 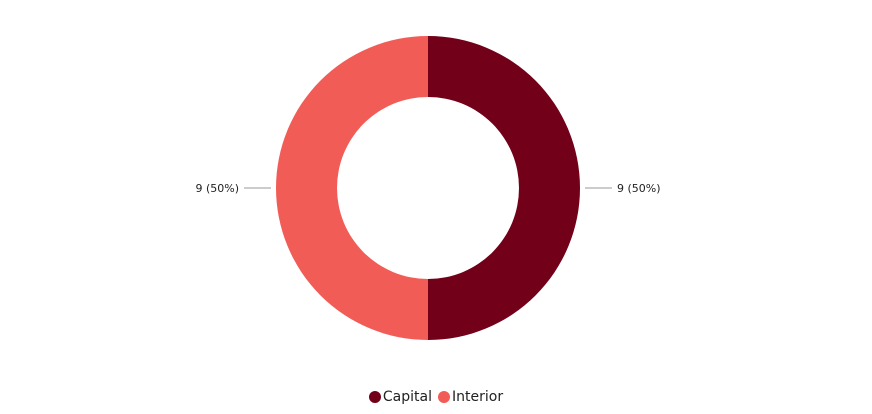 What do you see at coordinates (639, 188) in the screenshot?
I see `data-label-capital: 9 (50%)` at bounding box center [639, 188].